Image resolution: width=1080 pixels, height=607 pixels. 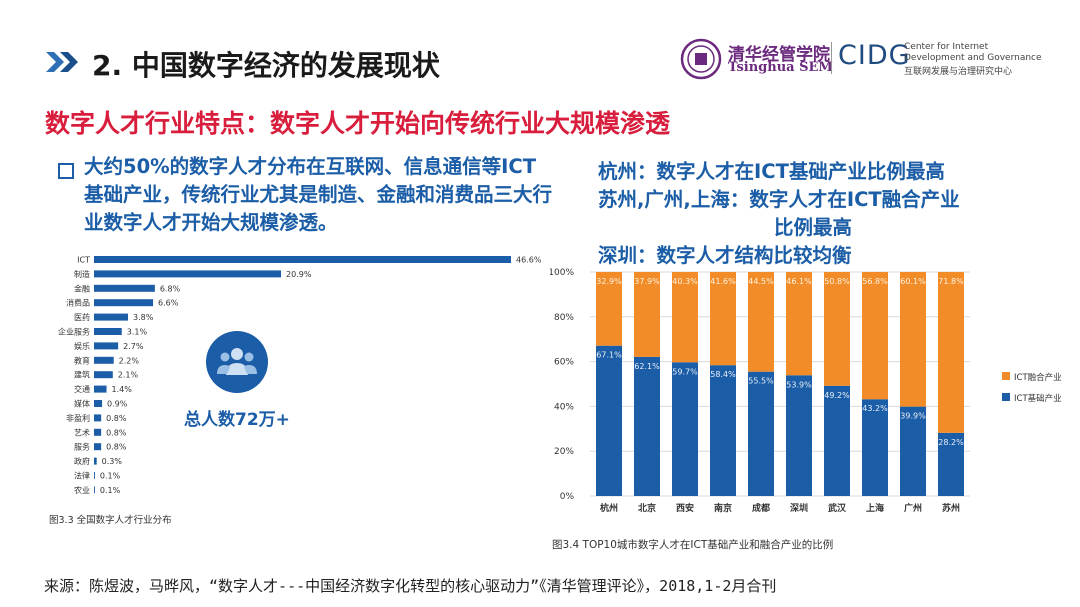 What do you see at coordinates (685, 281) in the screenshot?
I see `bar-value-label: 40.3%` at bounding box center [685, 281].